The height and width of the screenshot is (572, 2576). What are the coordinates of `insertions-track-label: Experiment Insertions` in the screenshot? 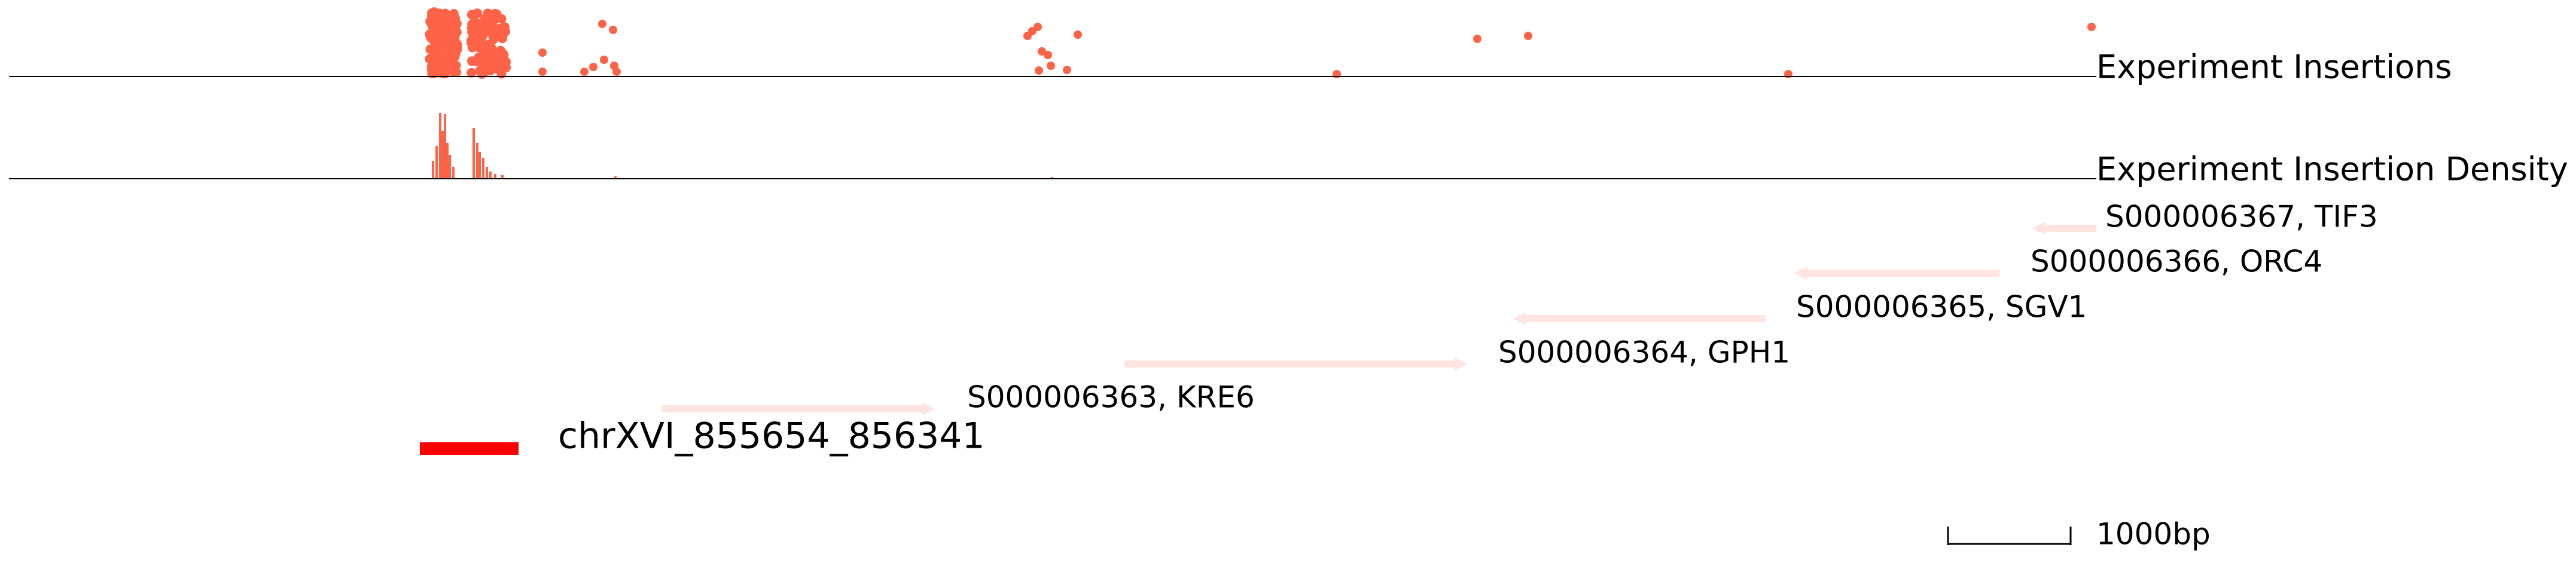 It's located at (2274, 67).